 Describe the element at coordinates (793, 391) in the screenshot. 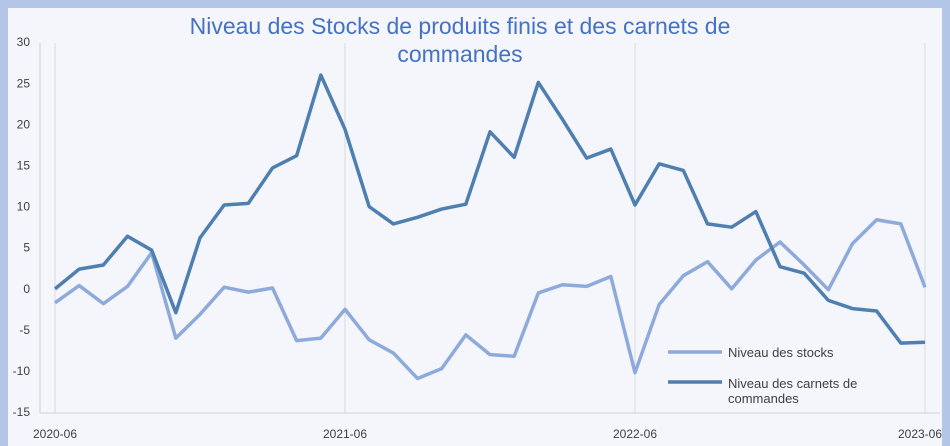

I see `legend-label: Niveau des carnets de commandes` at that location.